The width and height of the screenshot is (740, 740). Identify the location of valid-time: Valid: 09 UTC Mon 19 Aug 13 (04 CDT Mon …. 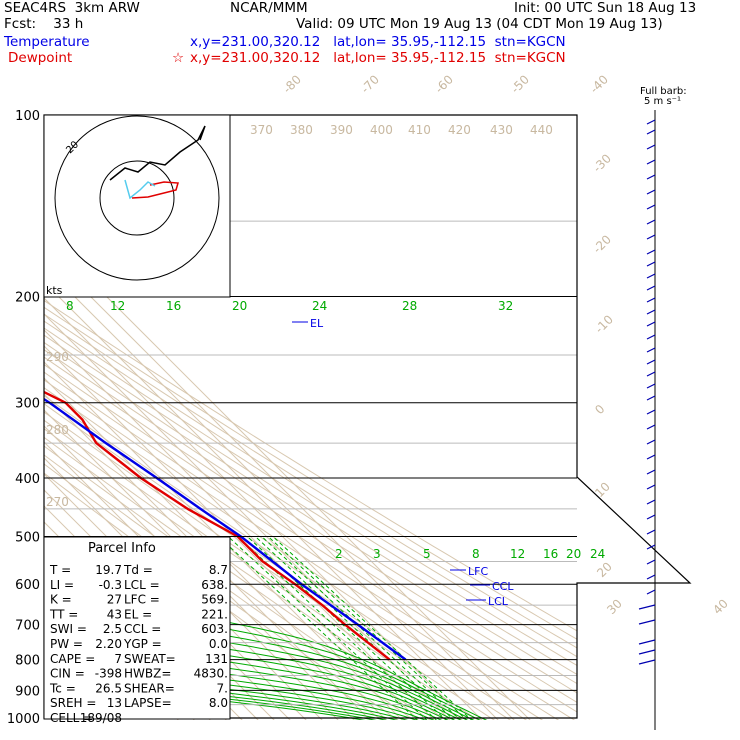
(479, 24).